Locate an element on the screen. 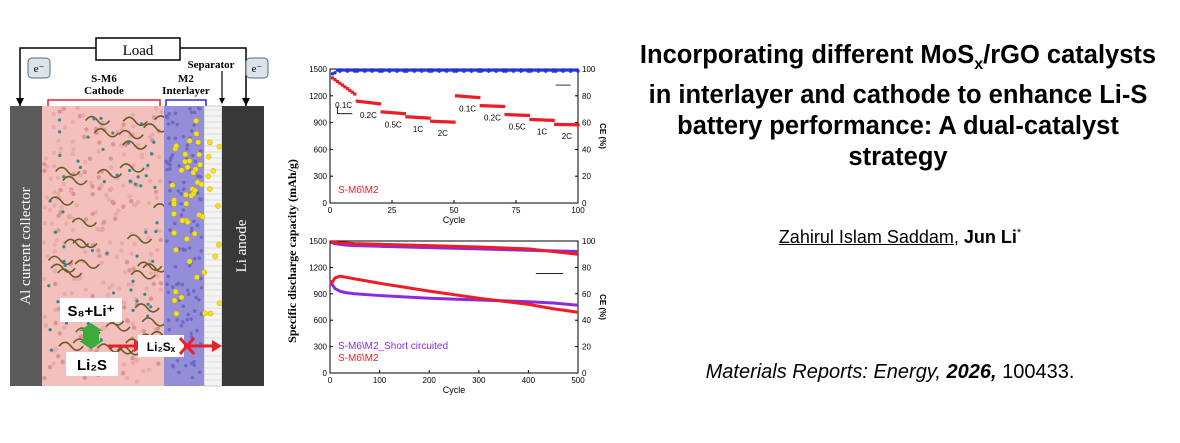  citation: Materials Reports: Energy, 2026, 100433. is located at coordinates (890, 372).